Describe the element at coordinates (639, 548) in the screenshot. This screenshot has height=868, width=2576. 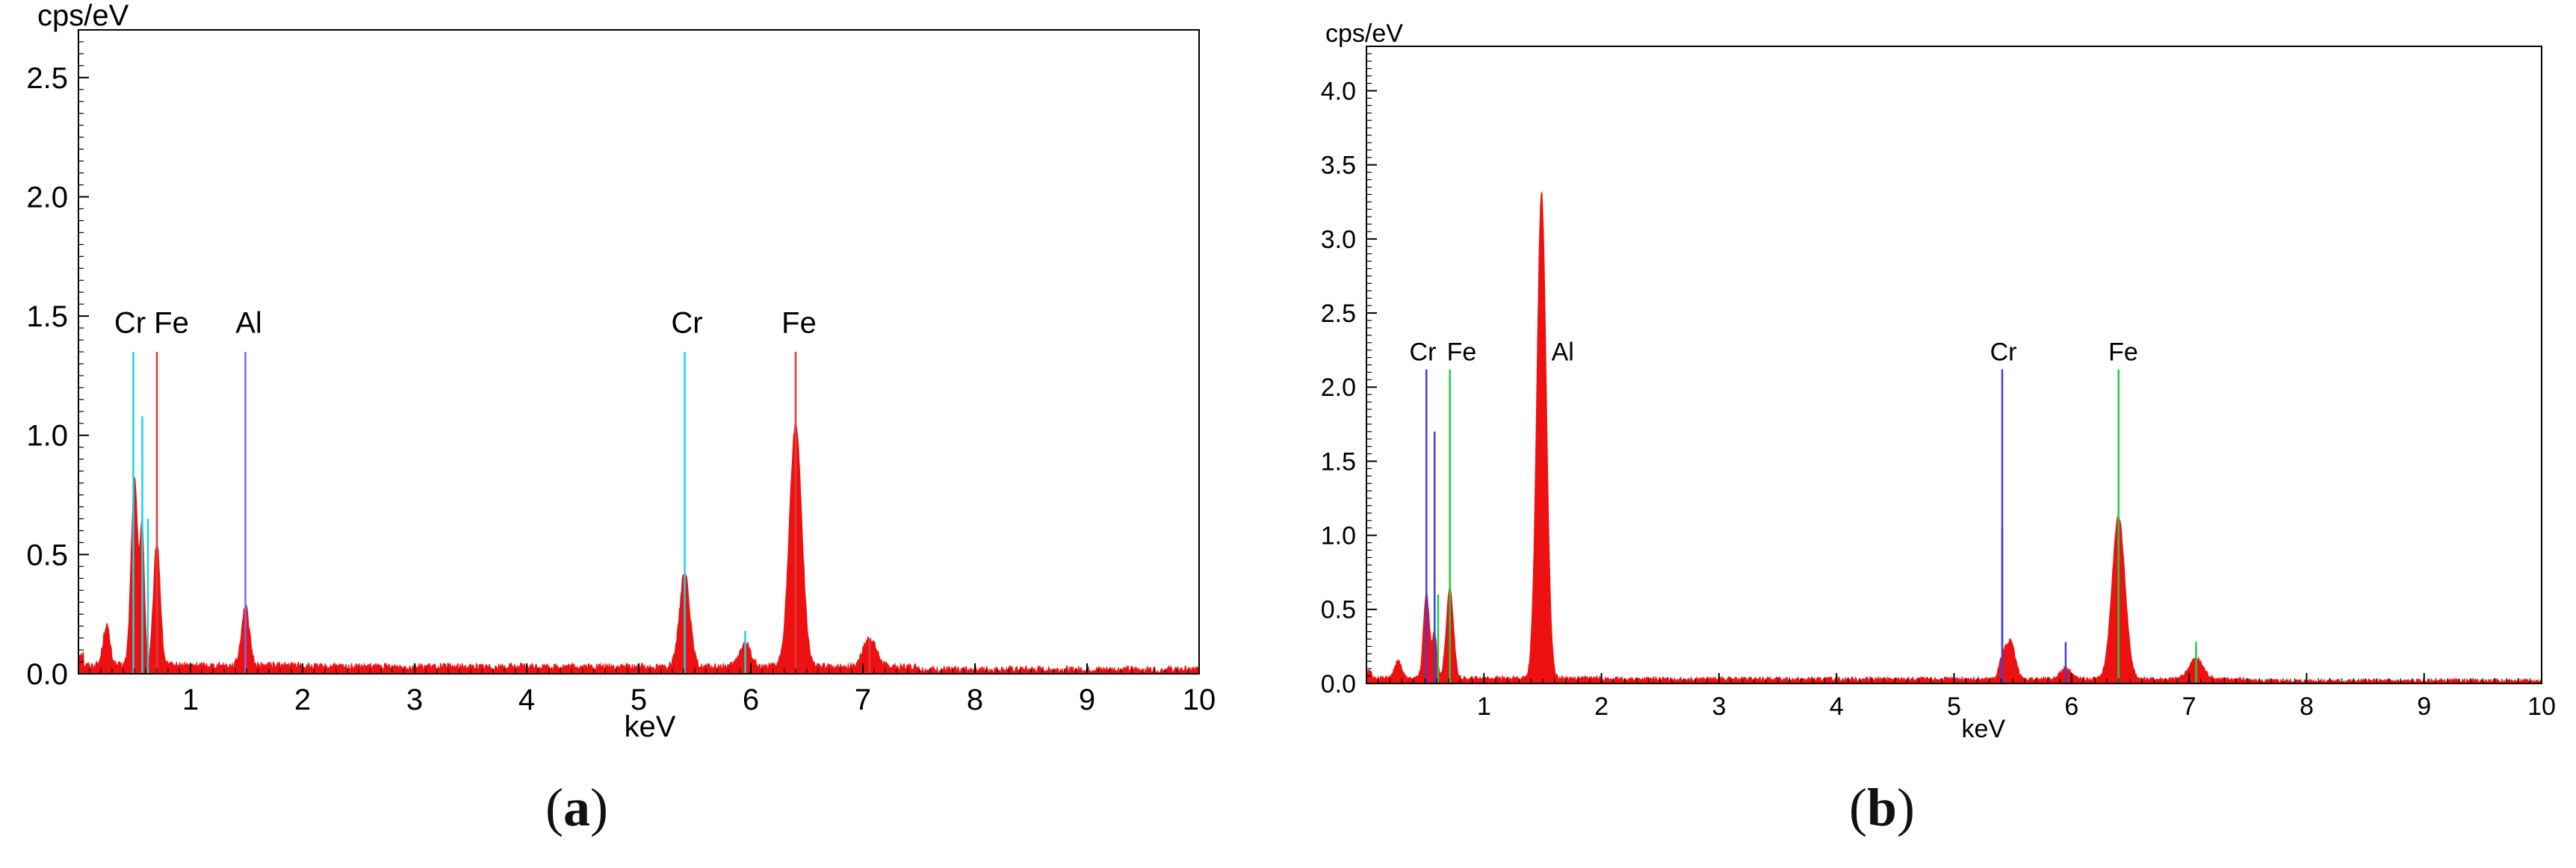
I see `spectrum-area` at that location.